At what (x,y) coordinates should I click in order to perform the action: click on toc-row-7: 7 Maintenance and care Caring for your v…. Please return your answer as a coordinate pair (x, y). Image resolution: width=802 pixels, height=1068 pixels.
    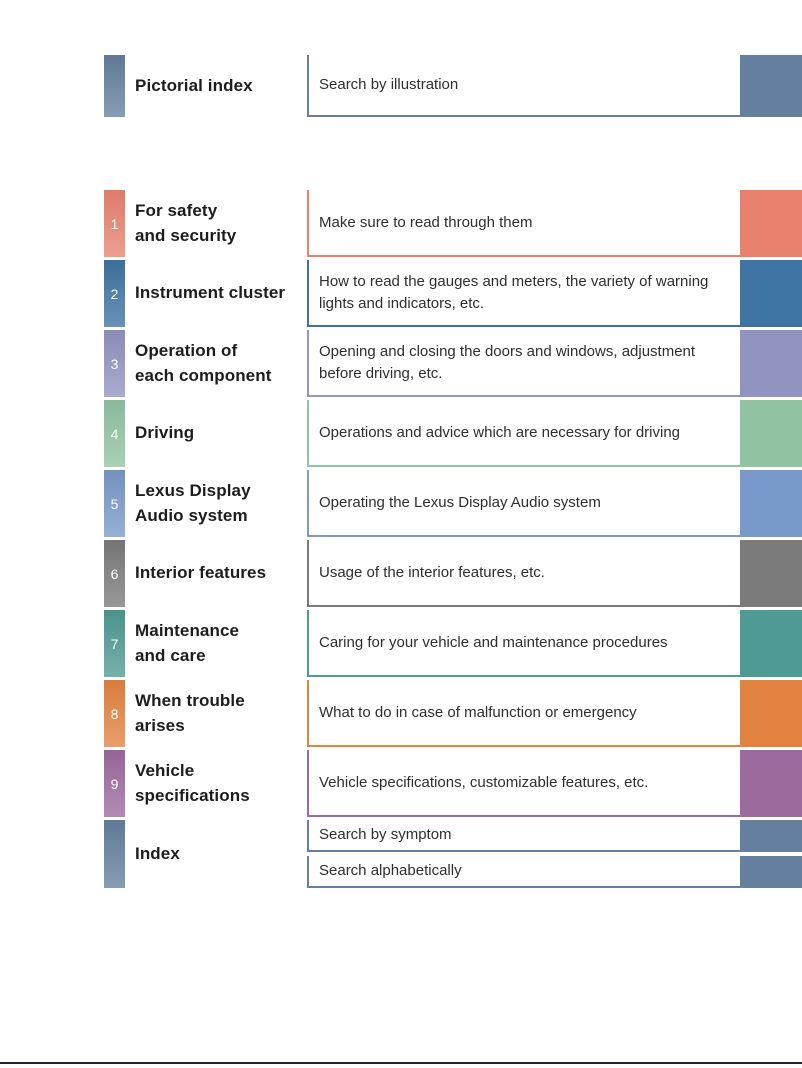
    Looking at the image, I should click on (401, 643).